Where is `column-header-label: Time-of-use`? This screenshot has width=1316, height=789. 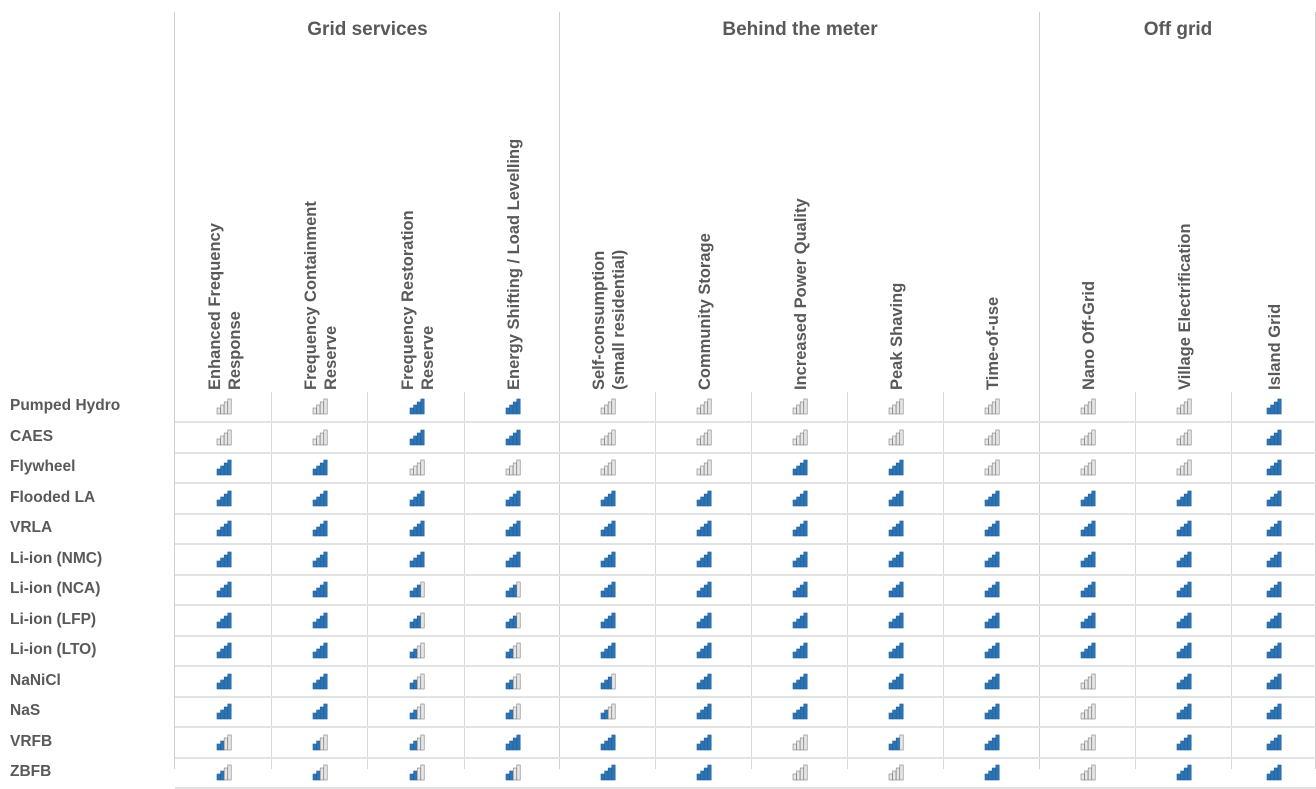
column-header-label: Time-of-use is located at coordinates (993, 343).